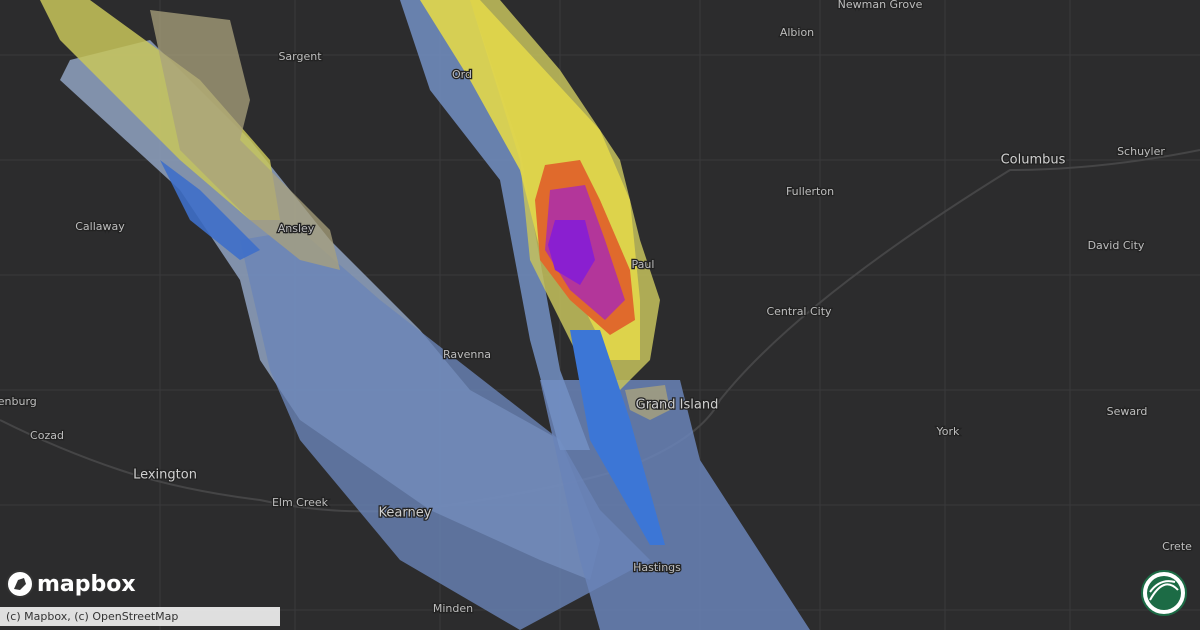  Describe the element at coordinates (1116, 245) in the screenshot. I see `place-label: David City` at that location.